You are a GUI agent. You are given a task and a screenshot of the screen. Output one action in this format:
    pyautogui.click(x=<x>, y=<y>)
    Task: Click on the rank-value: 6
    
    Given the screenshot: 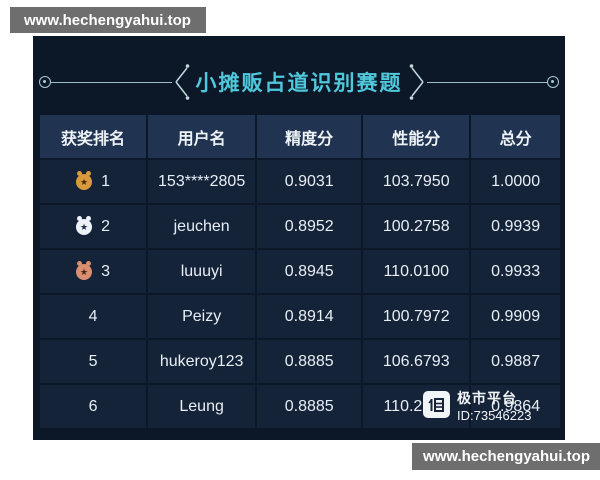 What is the action you would take?
    pyautogui.click(x=93, y=406)
    